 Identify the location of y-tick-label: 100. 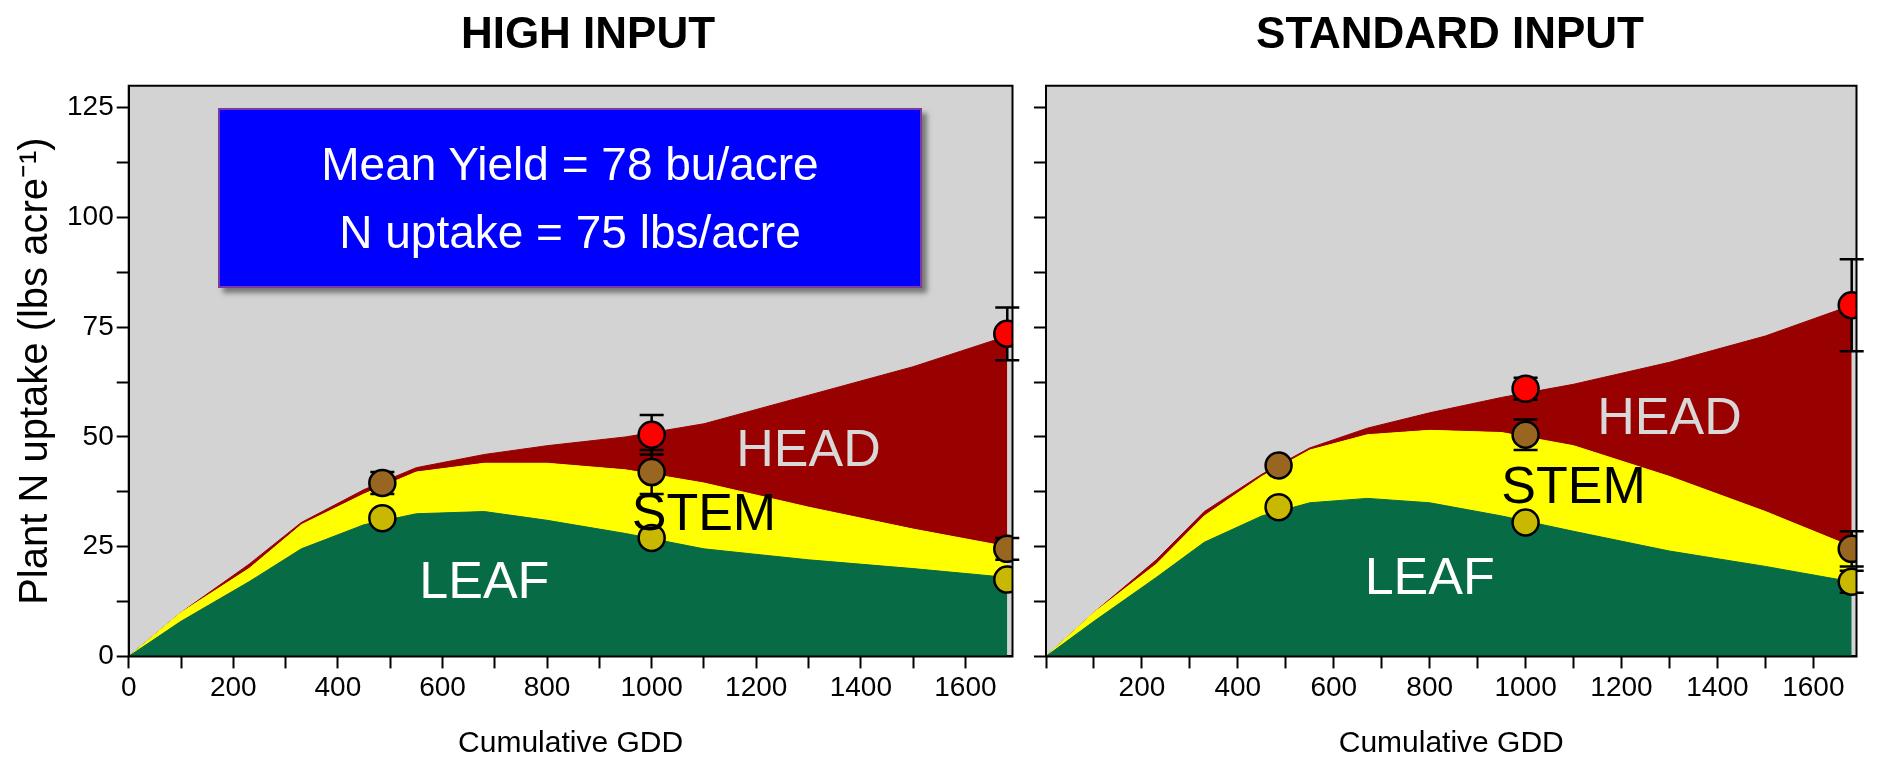
(90, 216).